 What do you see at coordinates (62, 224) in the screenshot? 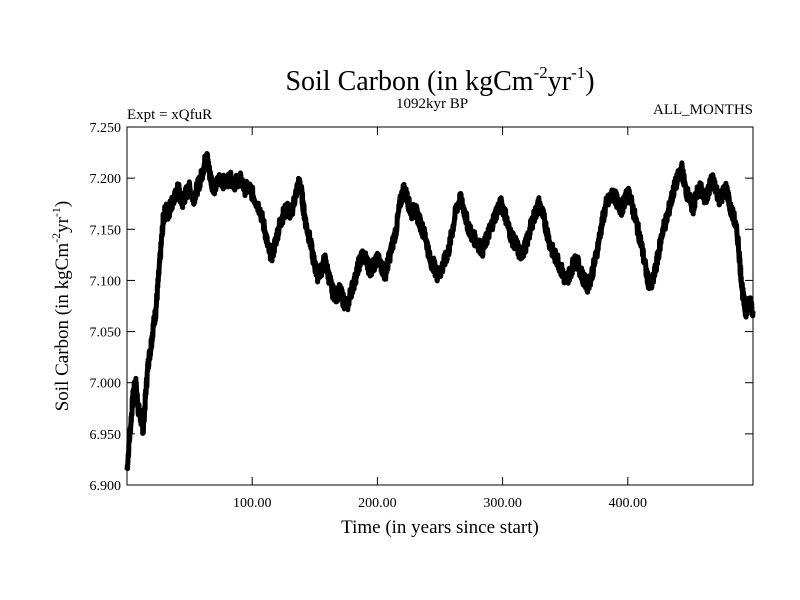
I see `y-axis-label-mid: yr` at bounding box center [62, 224].